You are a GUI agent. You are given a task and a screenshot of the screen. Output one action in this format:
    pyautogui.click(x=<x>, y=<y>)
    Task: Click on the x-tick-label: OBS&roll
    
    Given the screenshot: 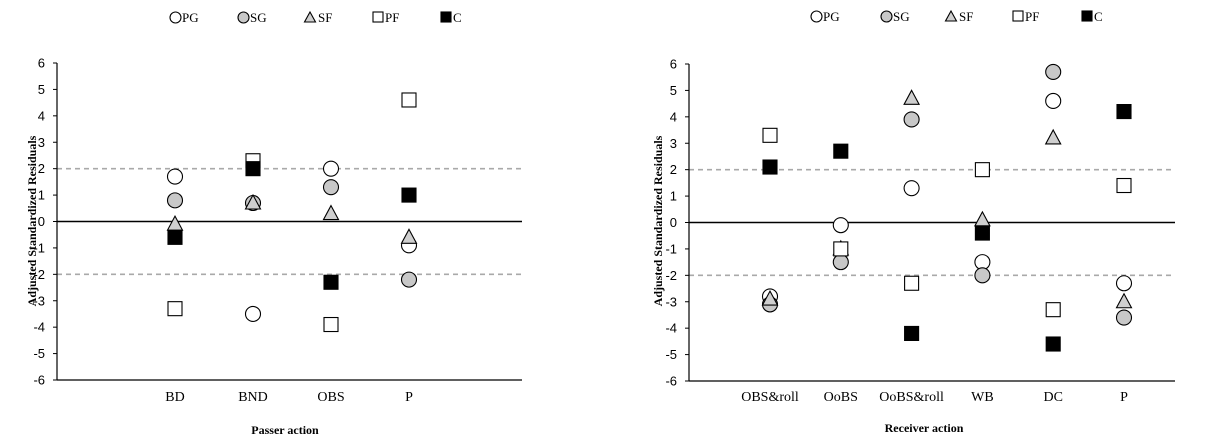 What is the action you would take?
    pyautogui.click(x=770, y=397)
    